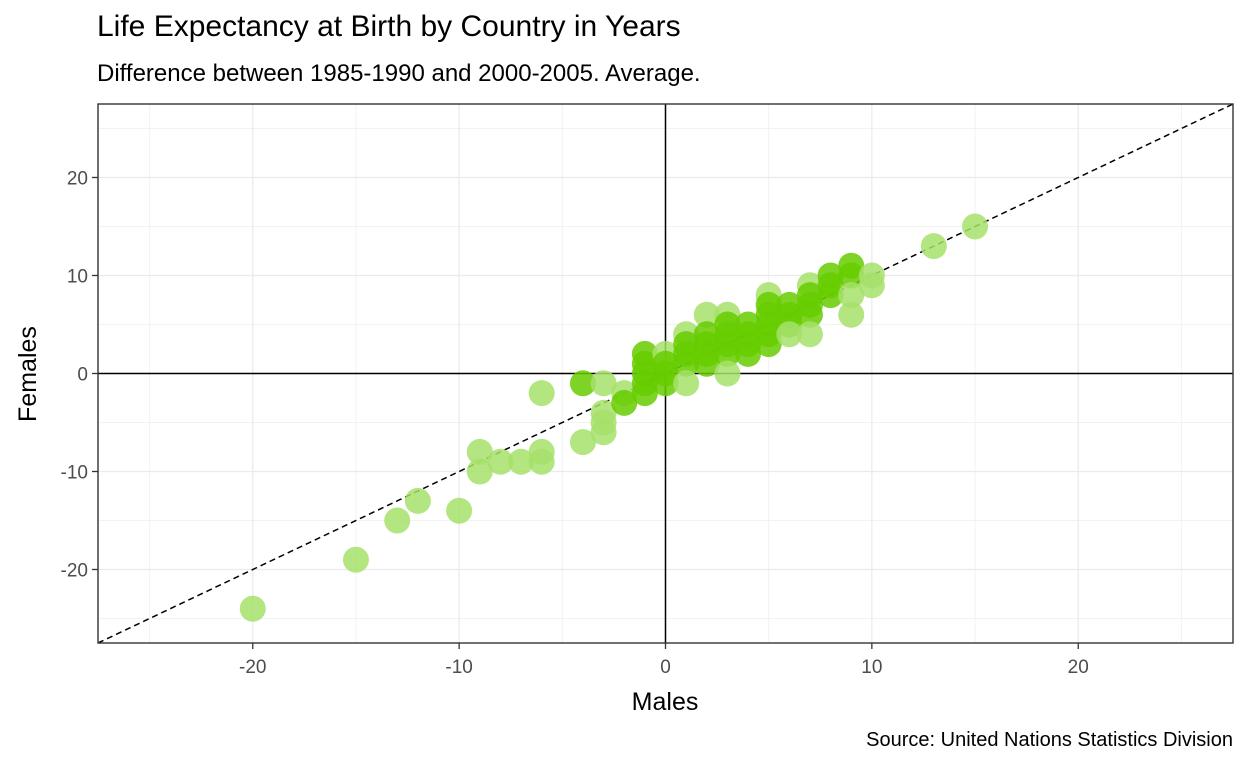  What do you see at coordinates (871, 667) in the screenshot?
I see `x-tick-label: 10` at bounding box center [871, 667].